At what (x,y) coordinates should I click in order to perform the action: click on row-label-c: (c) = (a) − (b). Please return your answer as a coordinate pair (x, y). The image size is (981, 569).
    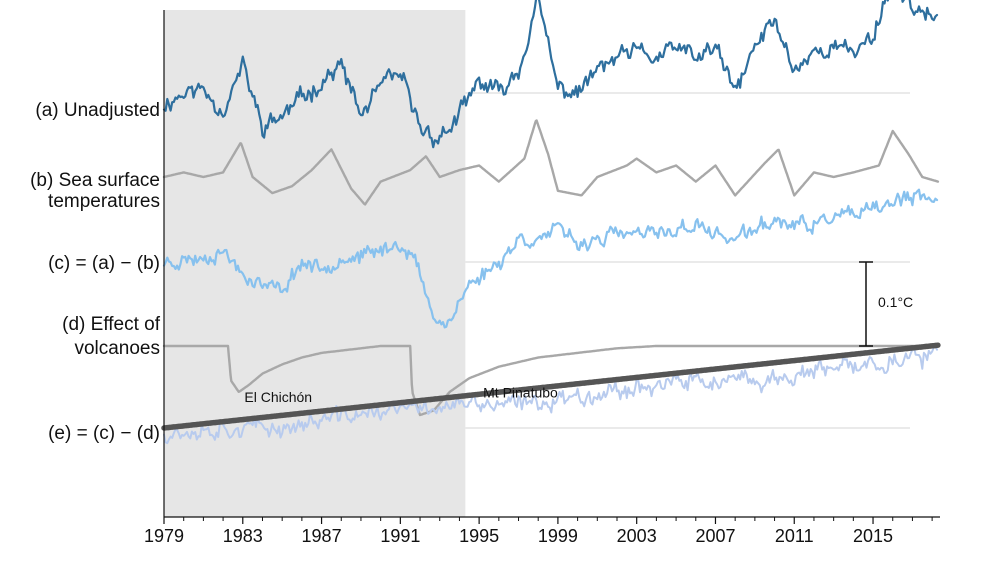
    Looking at the image, I should click on (104, 263).